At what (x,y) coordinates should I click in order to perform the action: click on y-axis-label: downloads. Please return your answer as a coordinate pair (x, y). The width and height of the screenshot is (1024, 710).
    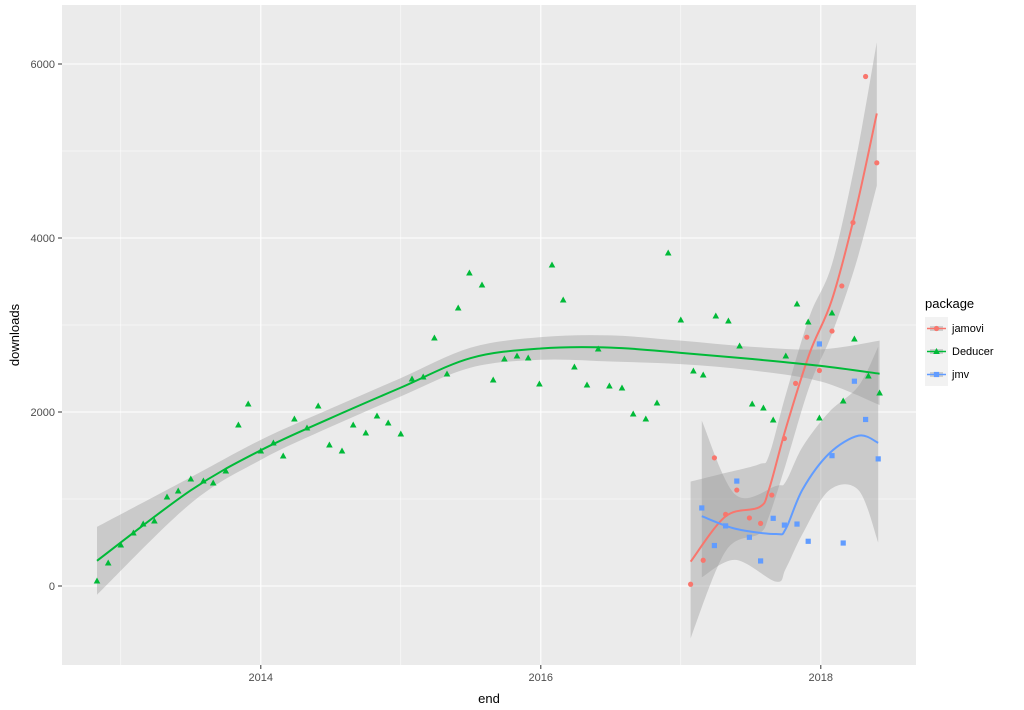
    Looking at the image, I should click on (14, 334).